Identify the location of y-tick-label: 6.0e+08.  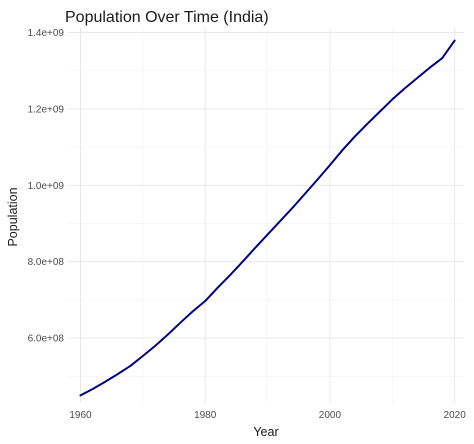
(46, 339).